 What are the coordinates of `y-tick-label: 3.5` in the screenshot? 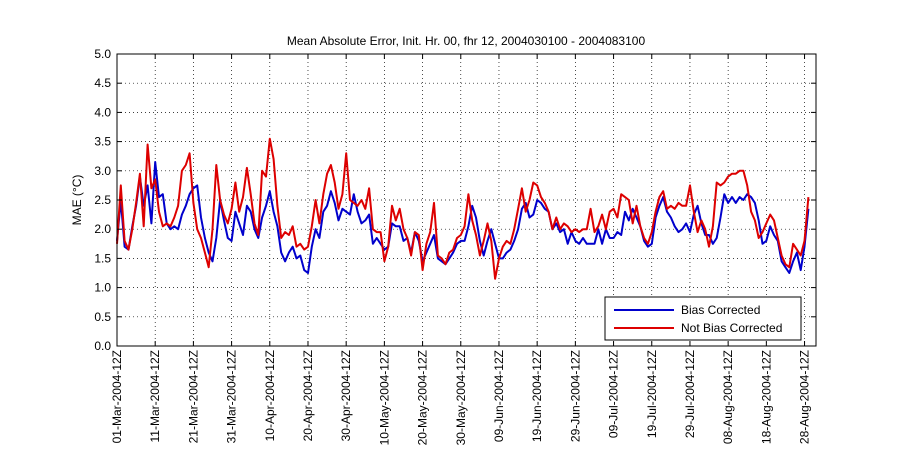 It's located at (102, 142).